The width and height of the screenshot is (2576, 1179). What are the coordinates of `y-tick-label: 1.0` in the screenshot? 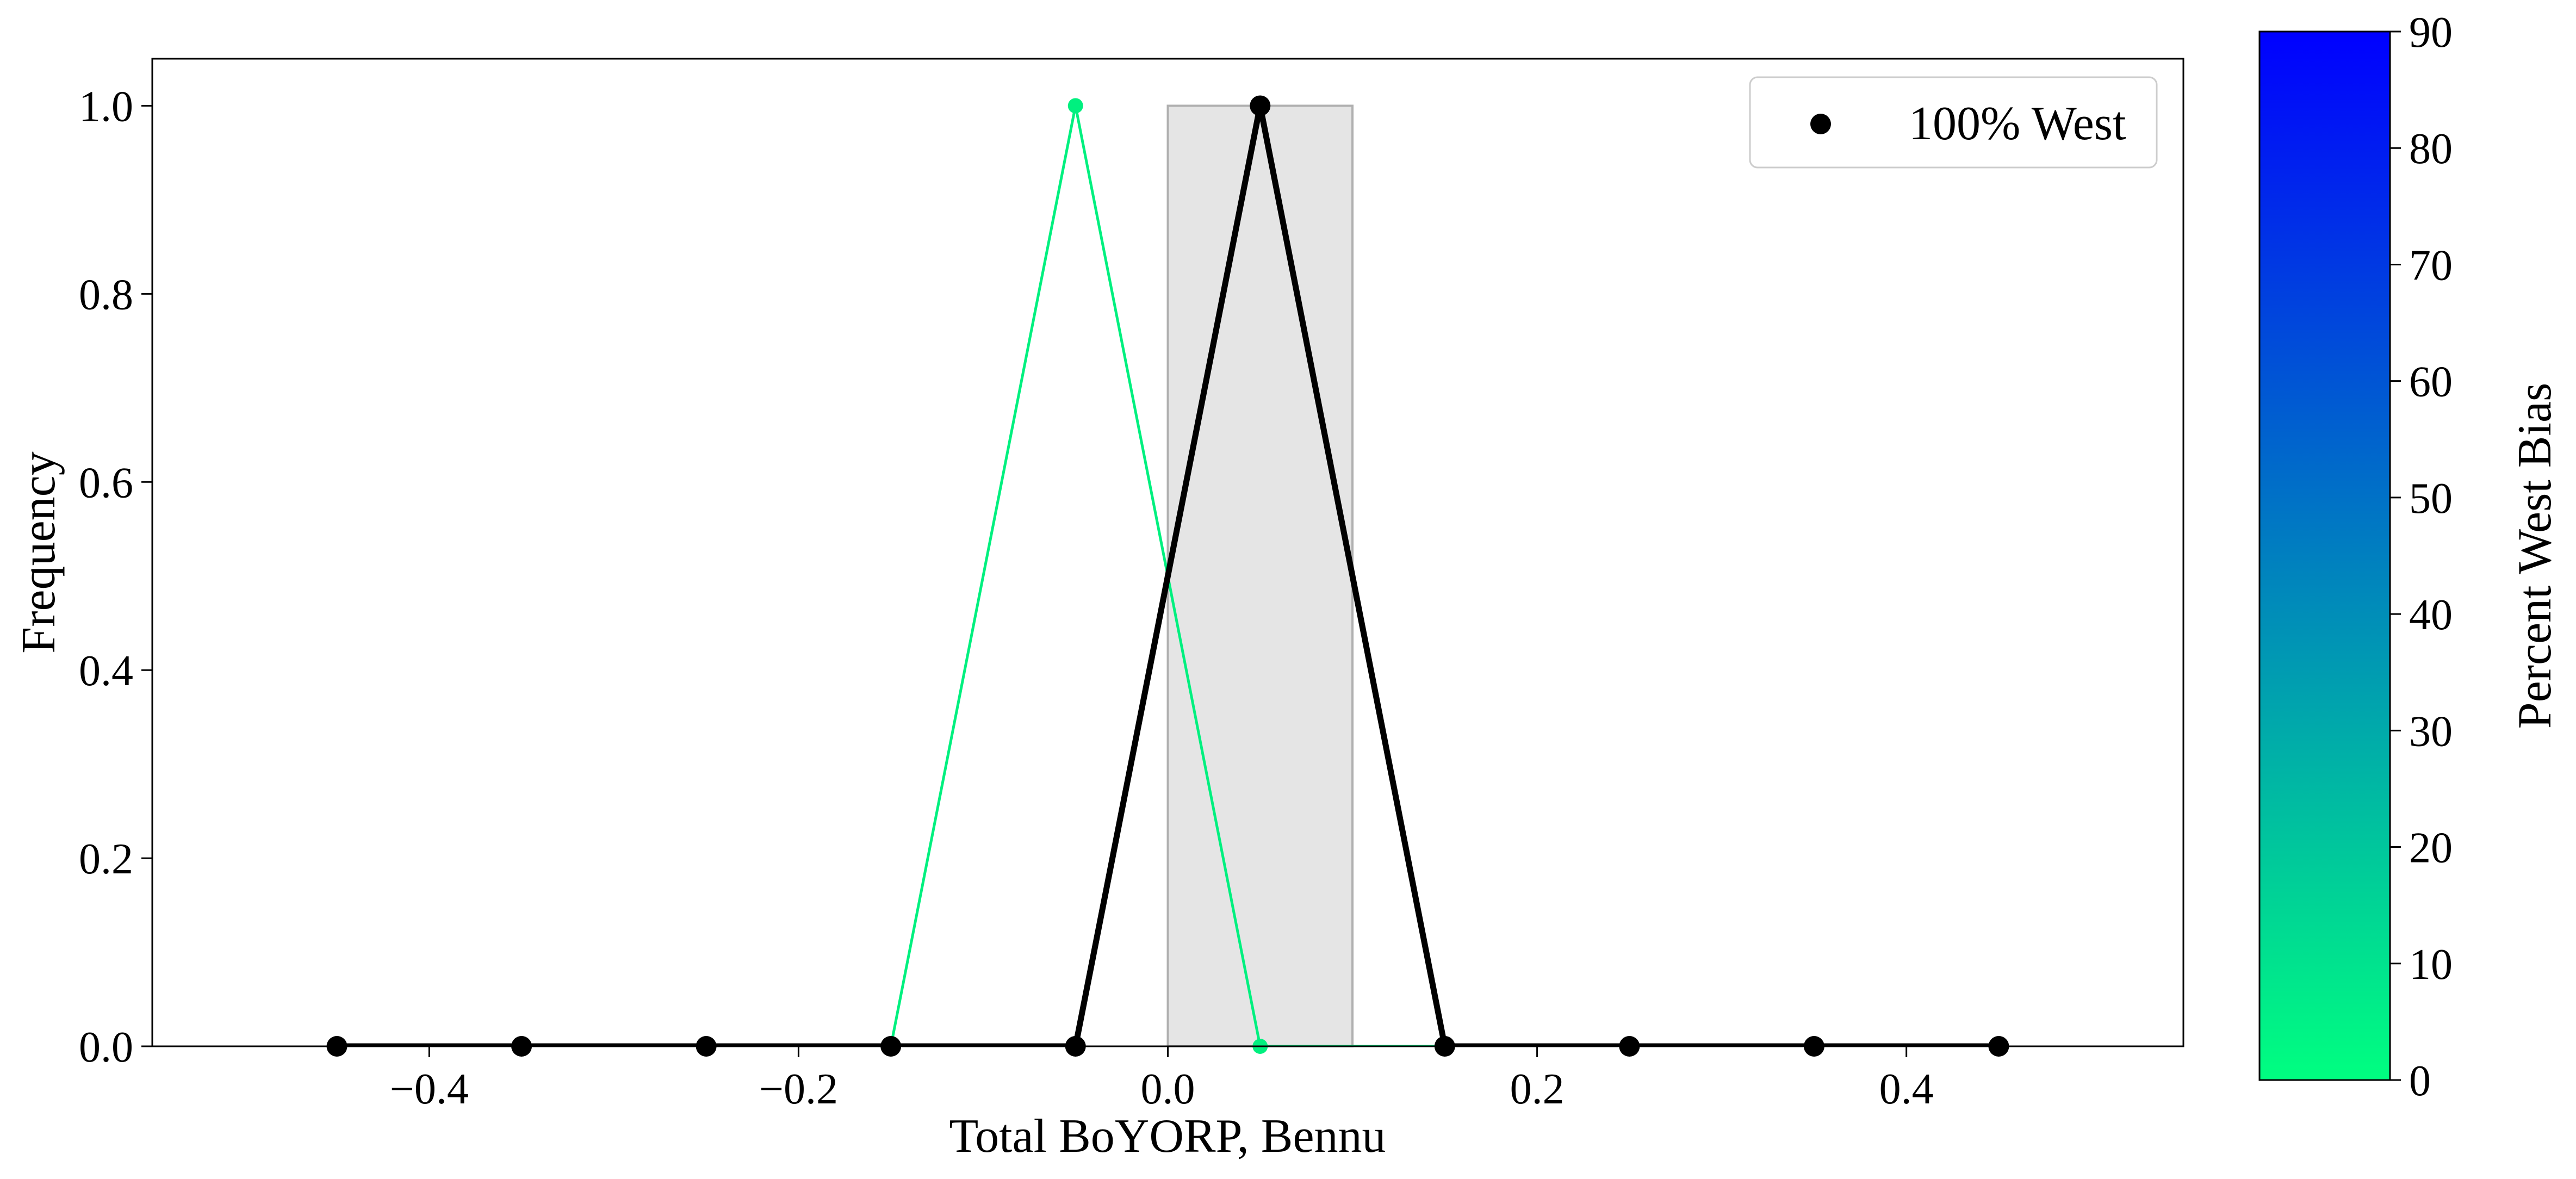 It's located at (106, 107).